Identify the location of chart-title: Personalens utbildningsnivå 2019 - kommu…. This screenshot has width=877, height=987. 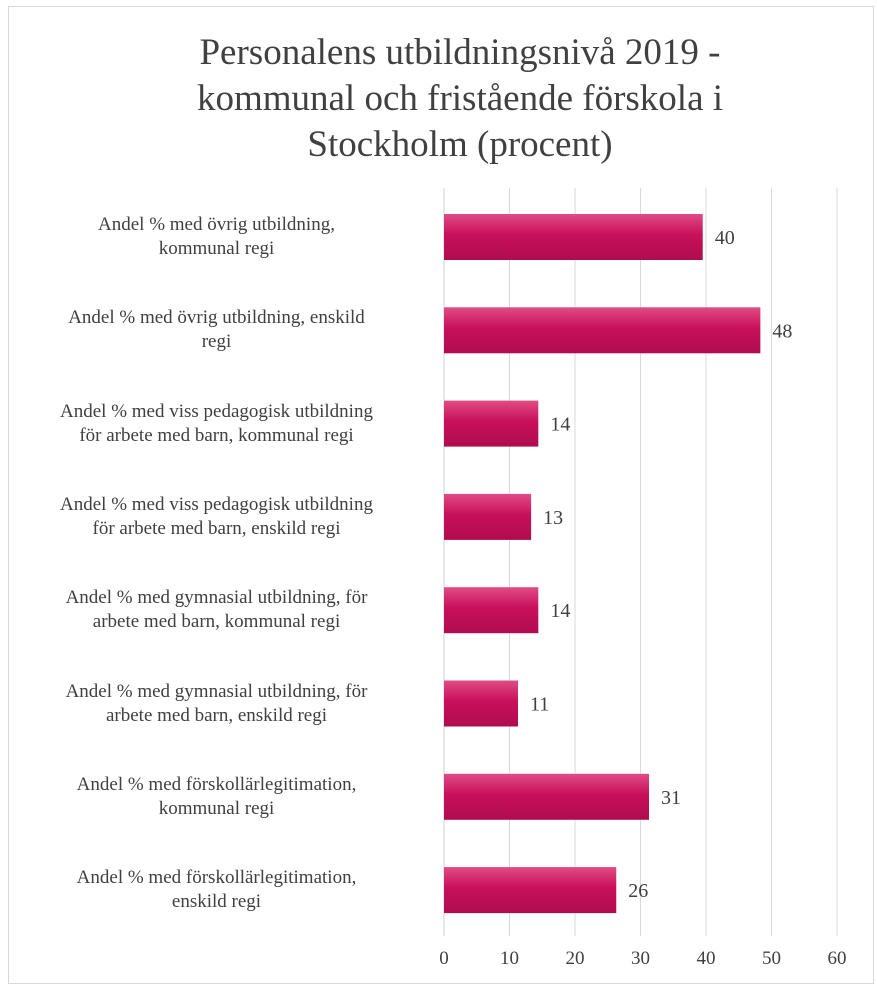
(460, 99).